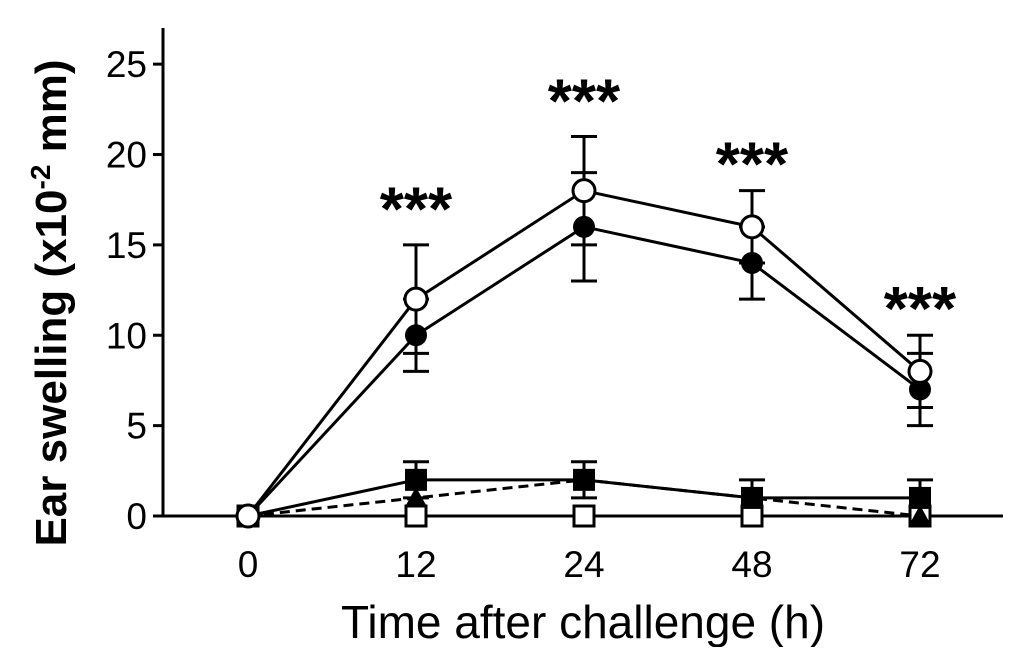 This screenshot has width=1020, height=652. Describe the element at coordinates (126, 64) in the screenshot. I see `y-tick-label: 25` at that location.